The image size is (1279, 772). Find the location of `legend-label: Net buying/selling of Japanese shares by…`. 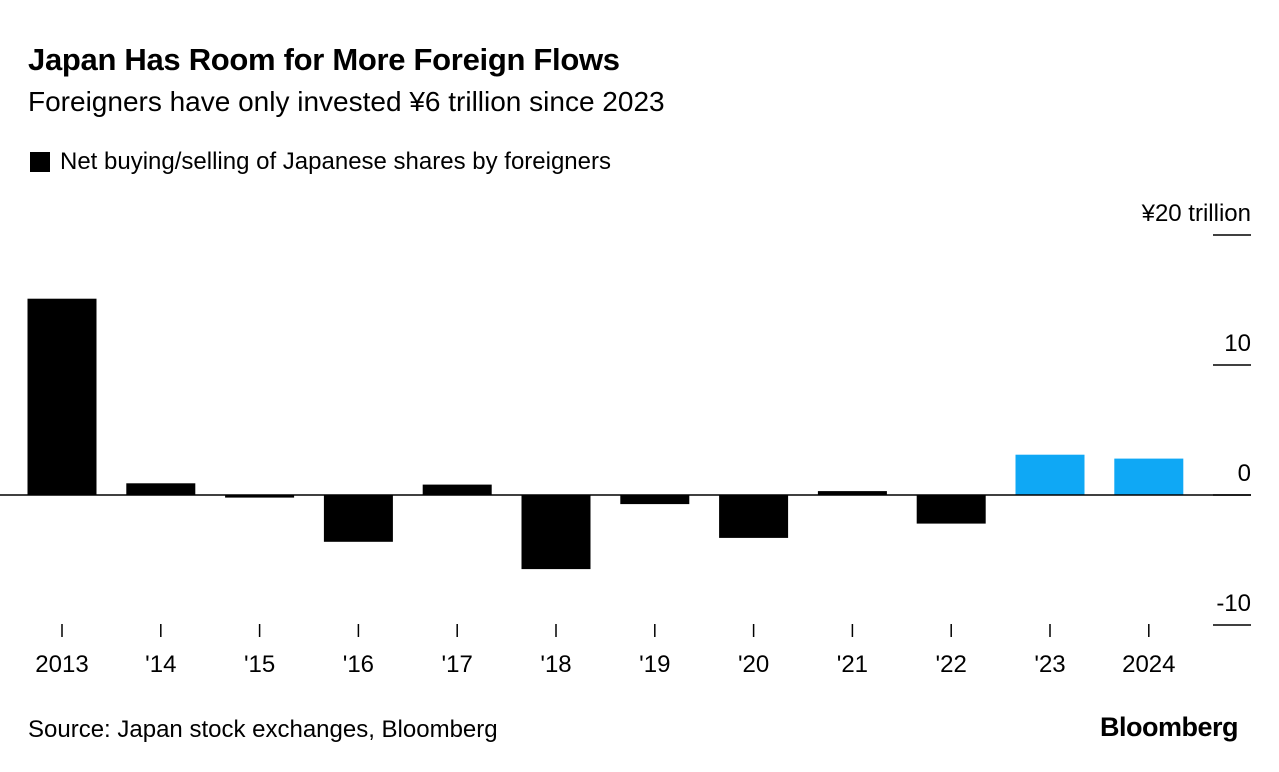

legend-label: Net buying/selling of Japanese shares by… is located at coordinates (335, 161).